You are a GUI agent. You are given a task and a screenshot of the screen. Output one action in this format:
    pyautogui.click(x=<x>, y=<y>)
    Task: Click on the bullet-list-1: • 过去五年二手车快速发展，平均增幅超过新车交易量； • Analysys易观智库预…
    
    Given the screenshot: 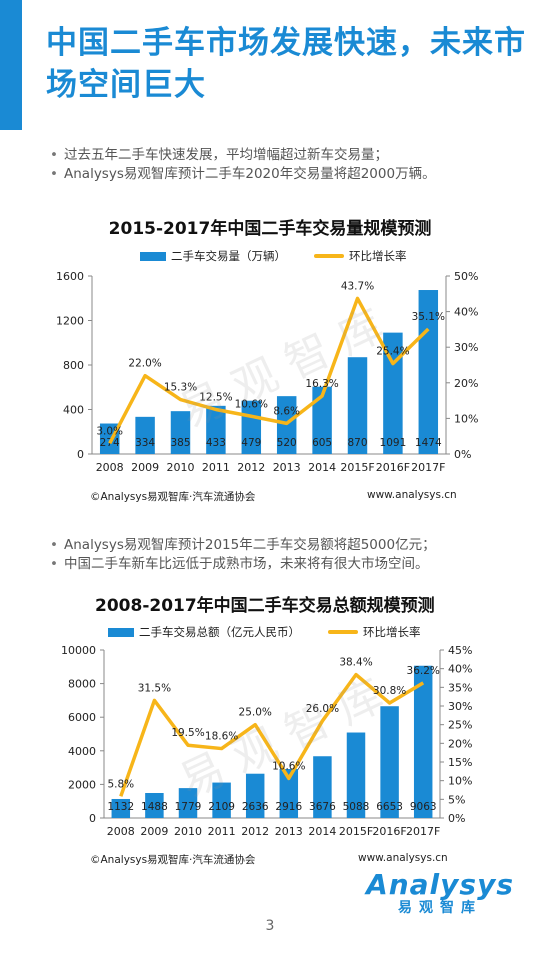 What is the action you would take?
    pyautogui.click(x=243, y=165)
    